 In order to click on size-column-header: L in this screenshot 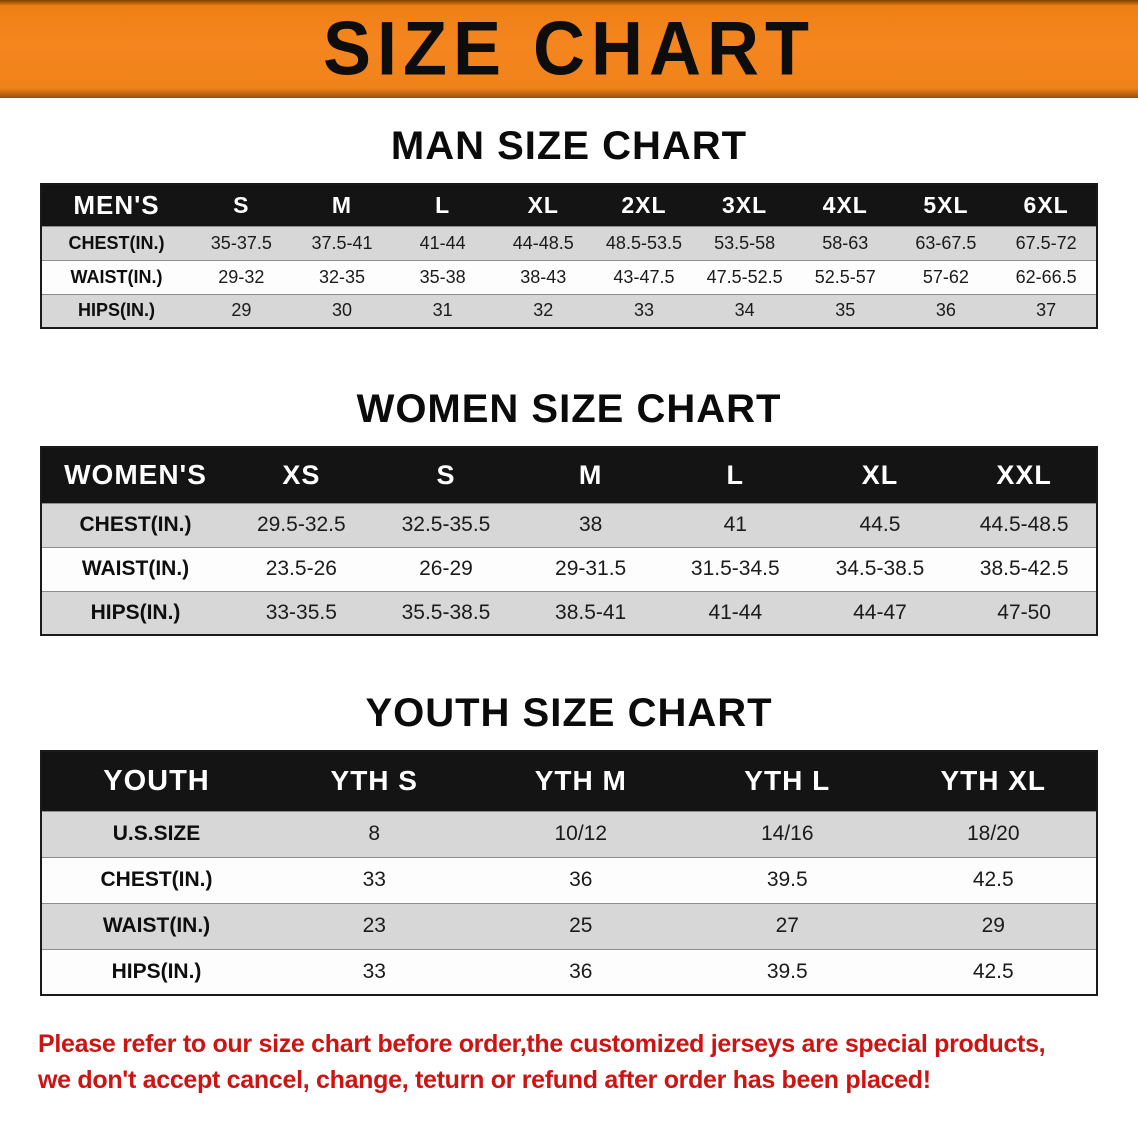, I will do `click(442, 205)`.